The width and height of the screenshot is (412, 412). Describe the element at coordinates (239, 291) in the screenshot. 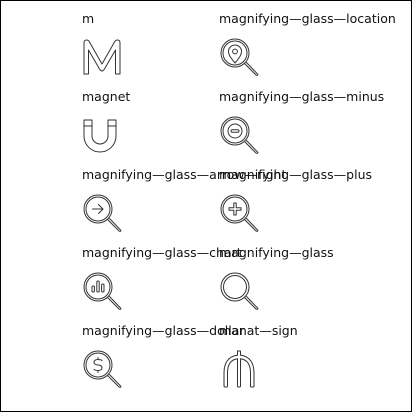

I see `magnifying-glass-icon` at that location.